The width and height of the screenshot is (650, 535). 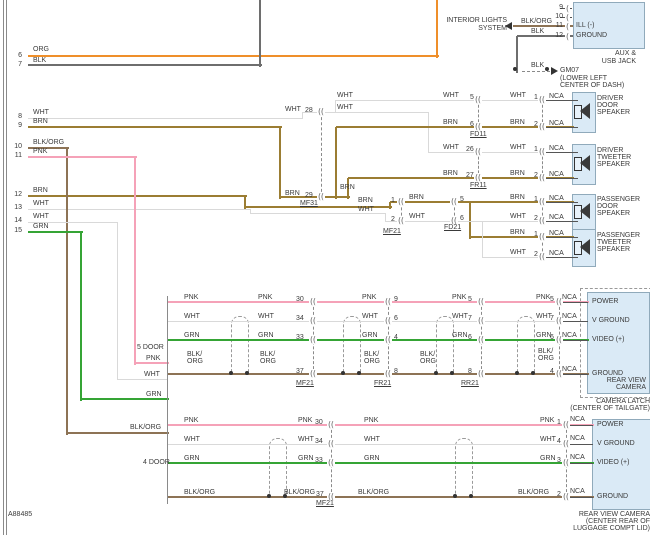 What do you see at coordinates (320, 494) in the screenshot?
I see `mf214-pin37: 37` at bounding box center [320, 494].